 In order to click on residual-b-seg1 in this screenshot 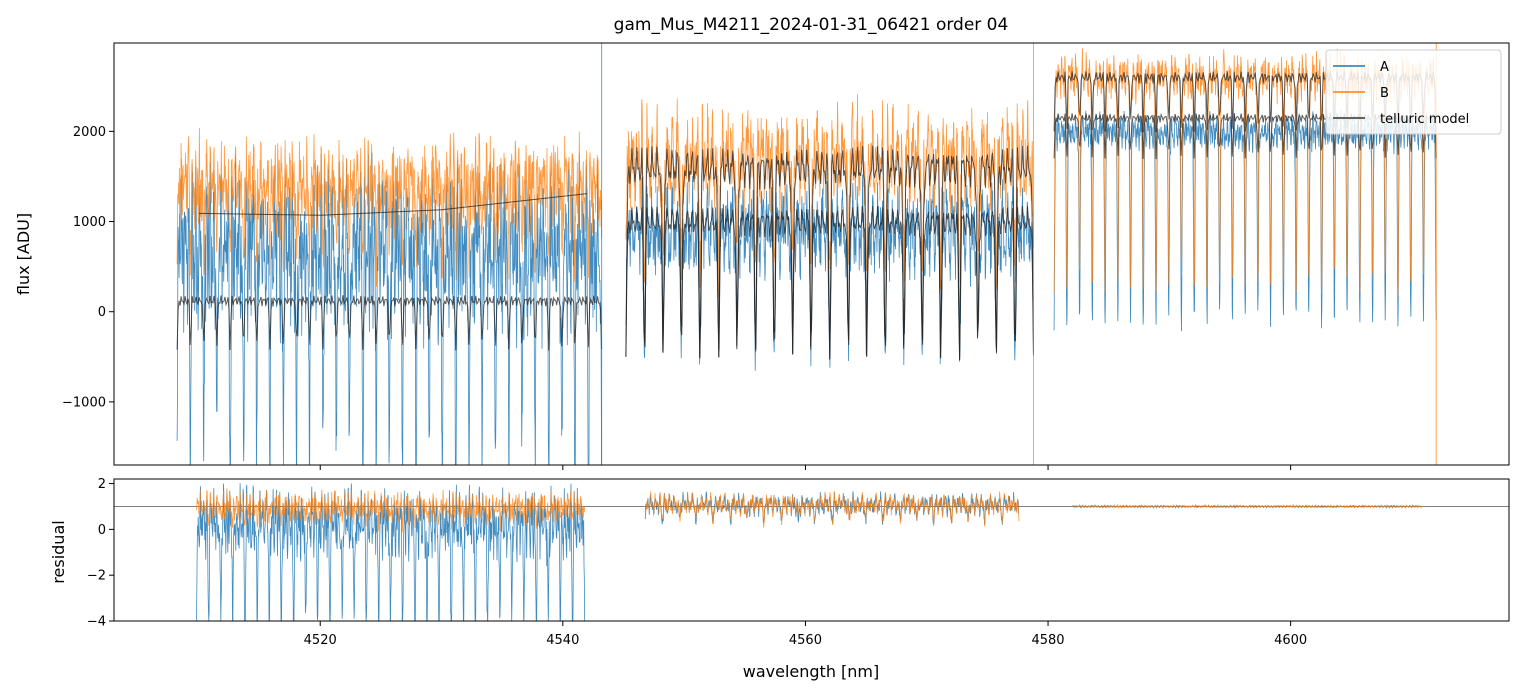, I will do `click(832, 509)`.